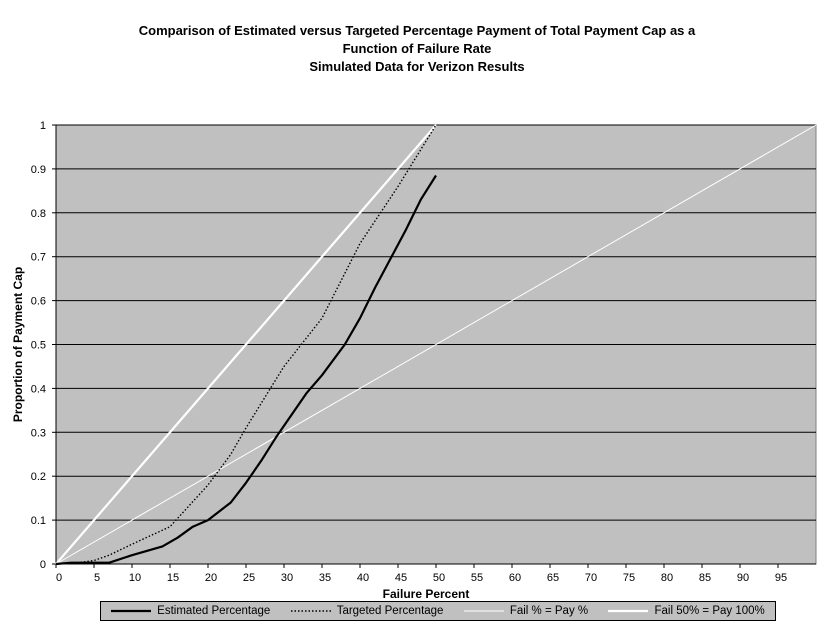  Describe the element at coordinates (705, 578) in the screenshot. I see `x-tick-label: 85` at that location.